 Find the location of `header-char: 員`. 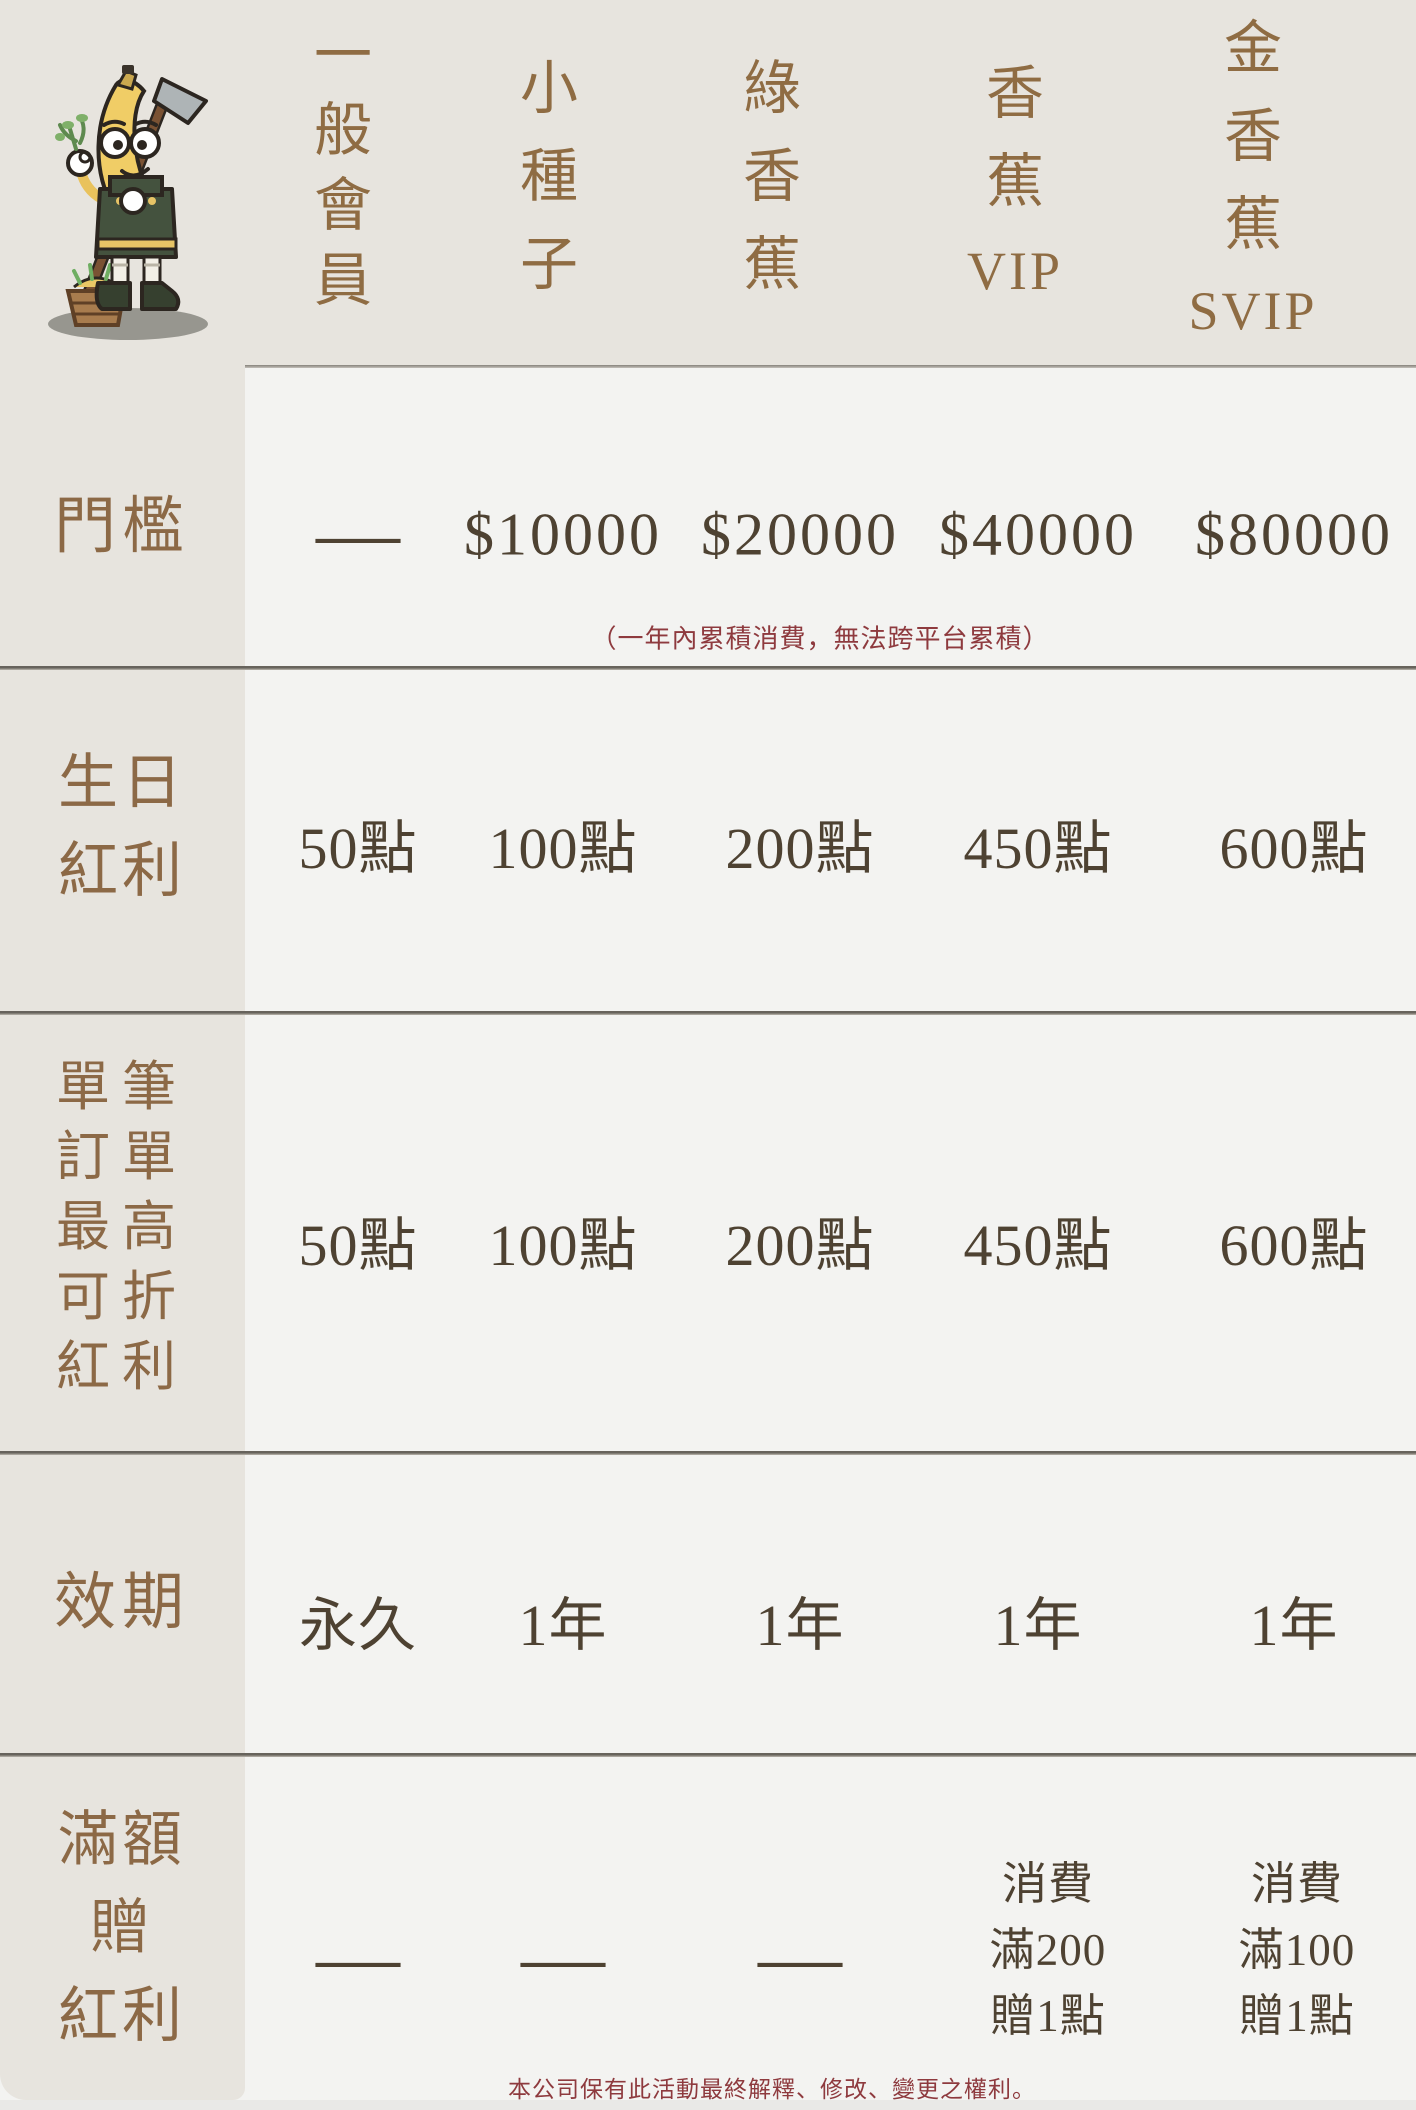

header-char: 員 is located at coordinates (343, 280).